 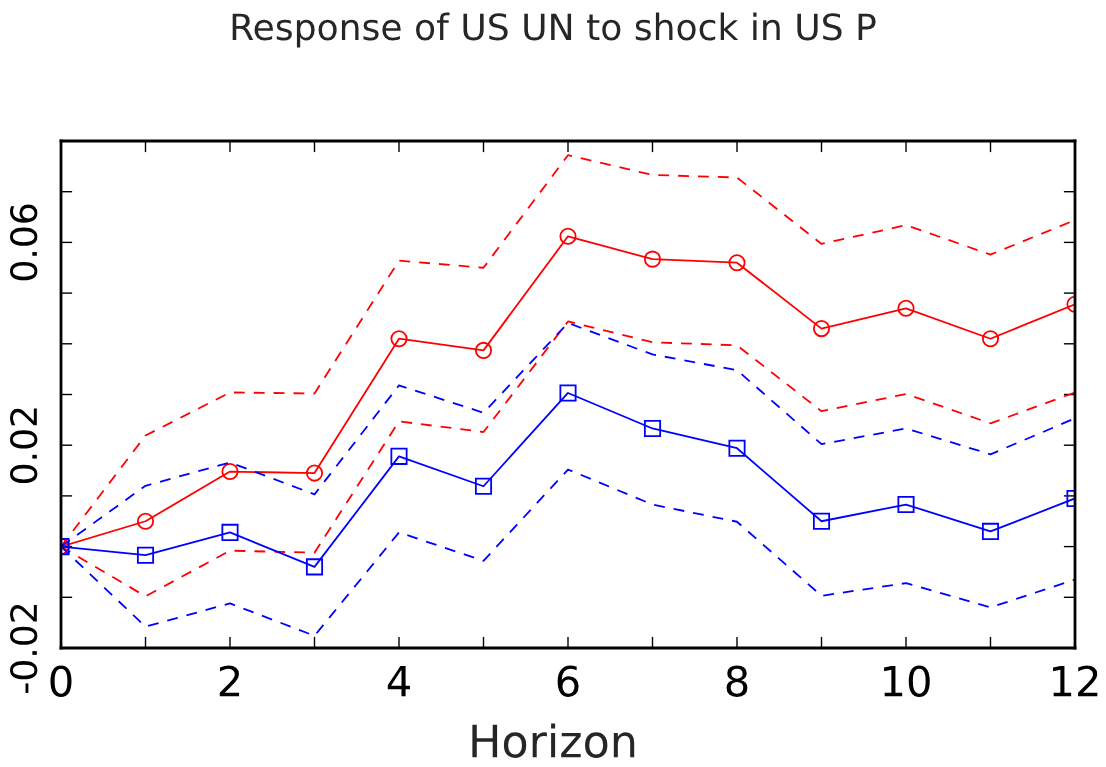 What do you see at coordinates (737, 681) in the screenshot?
I see `x-tick-label: 8` at bounding box center [737, 681].